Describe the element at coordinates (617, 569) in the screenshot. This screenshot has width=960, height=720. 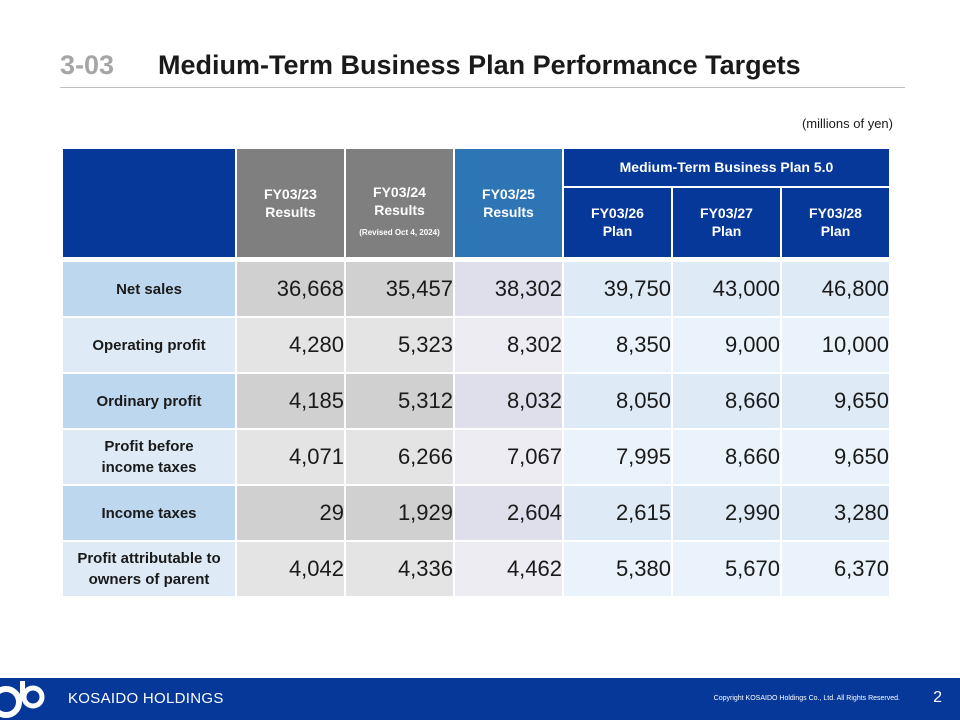
I see `table-cell: 5,380` at that location.